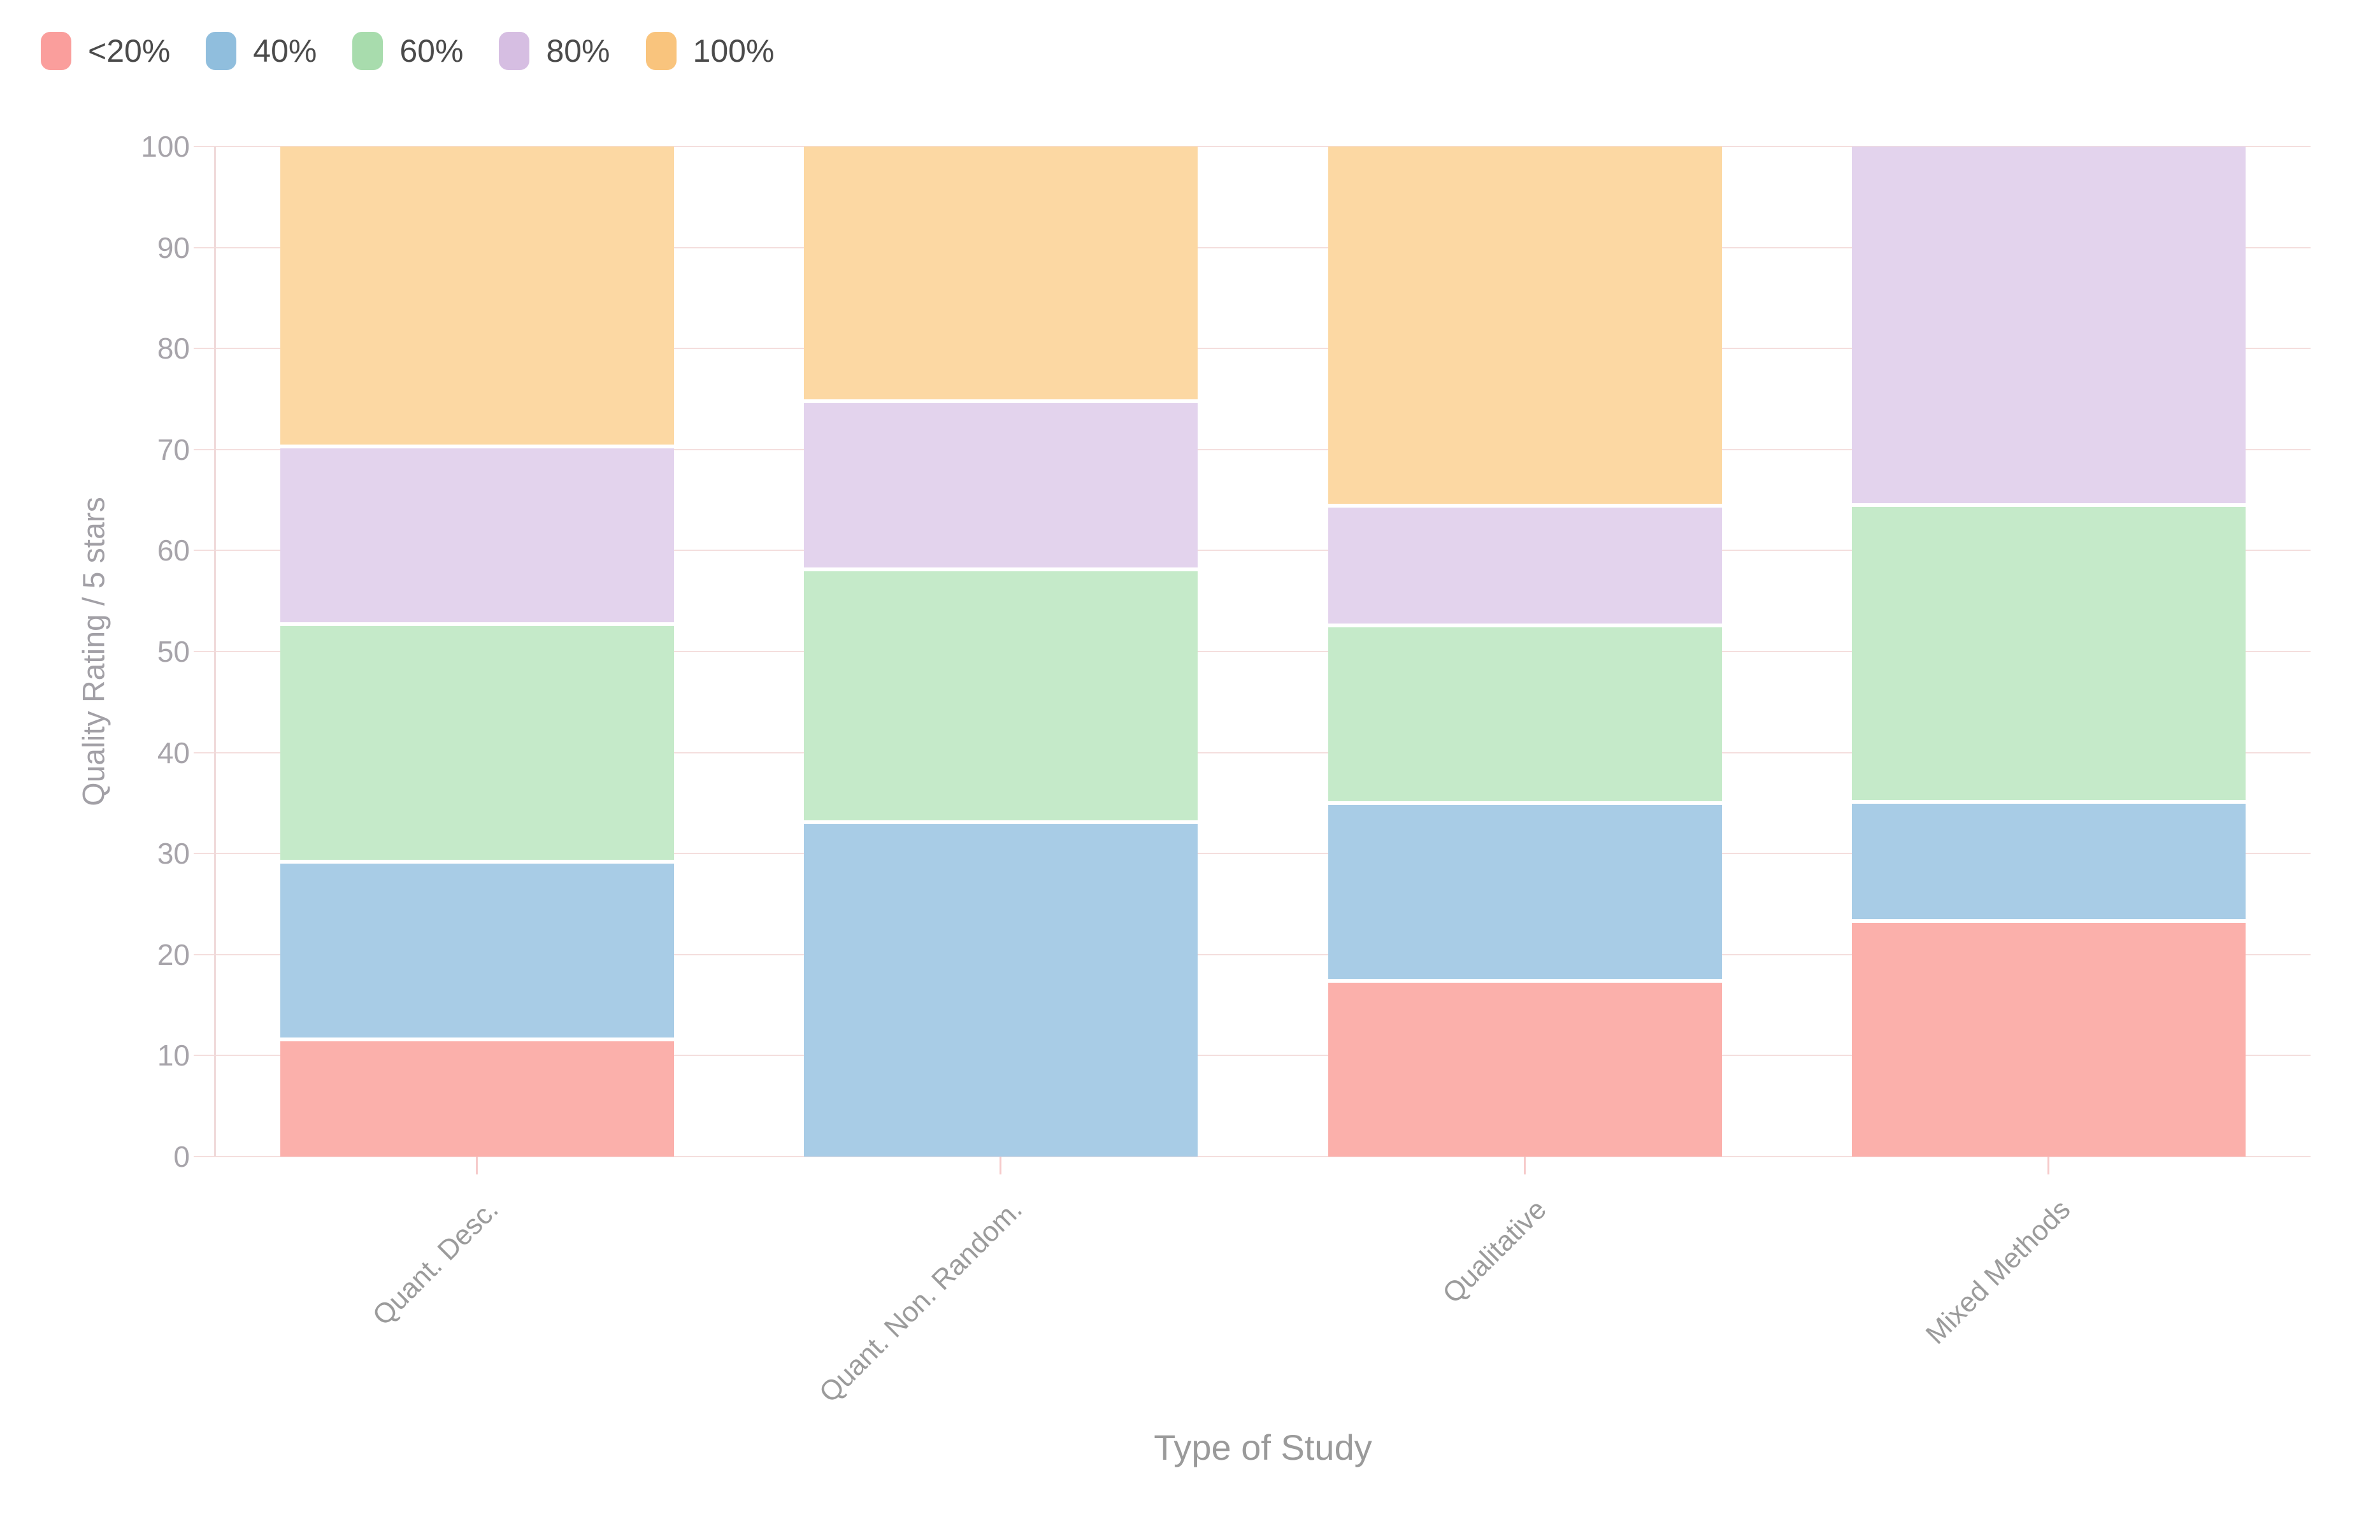  Describe the element at coordinates (173, 651) in the screenshot. I see `y-tick-label-50: 50` at that location.